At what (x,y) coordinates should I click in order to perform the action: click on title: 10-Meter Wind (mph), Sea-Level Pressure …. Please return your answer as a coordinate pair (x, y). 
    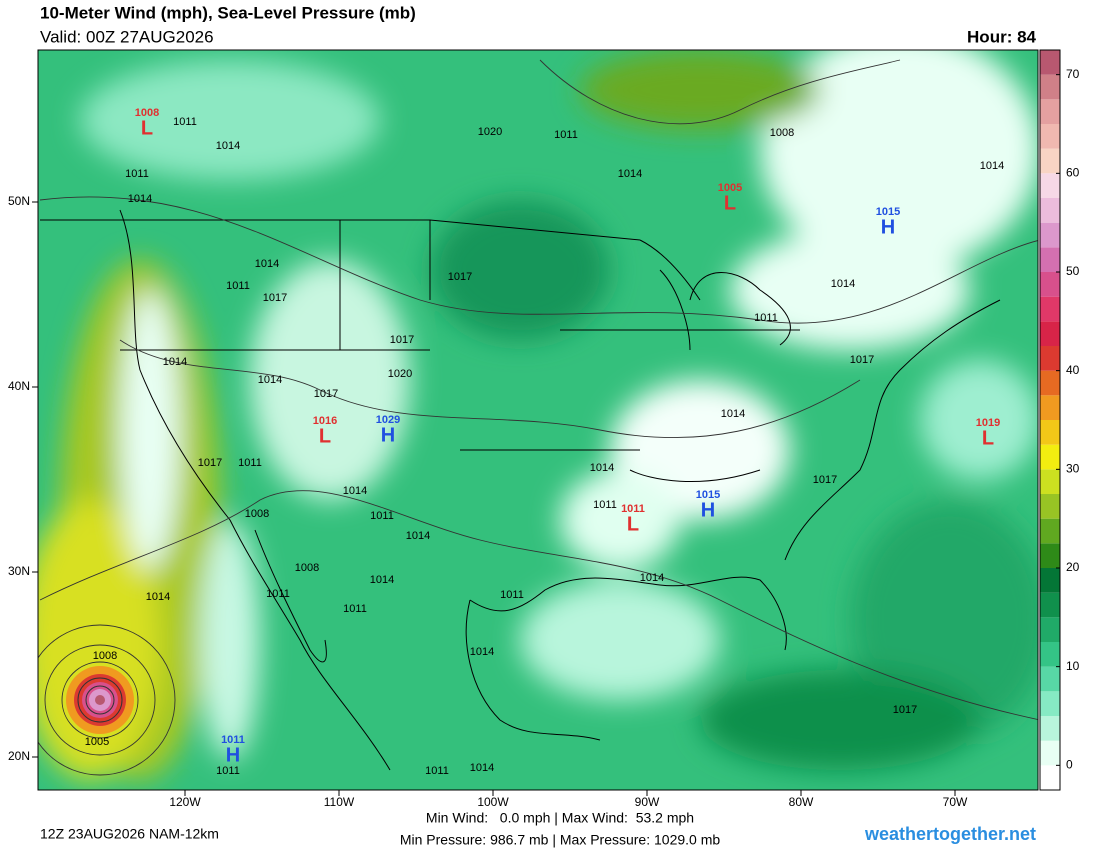
    Looking at the image, I should click on (228, 12).